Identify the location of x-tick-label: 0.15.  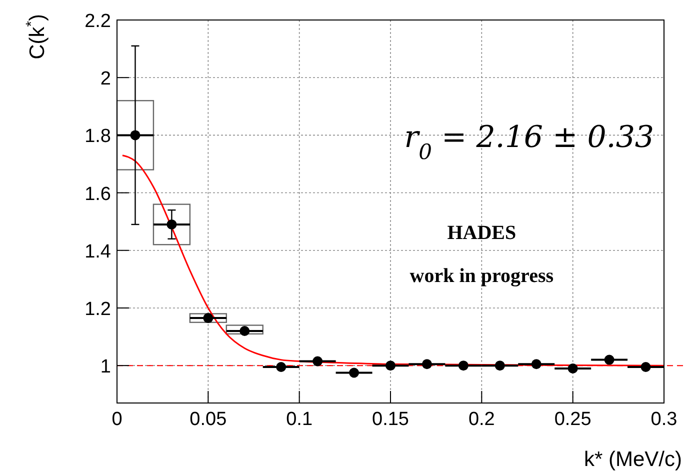
(390, 419).